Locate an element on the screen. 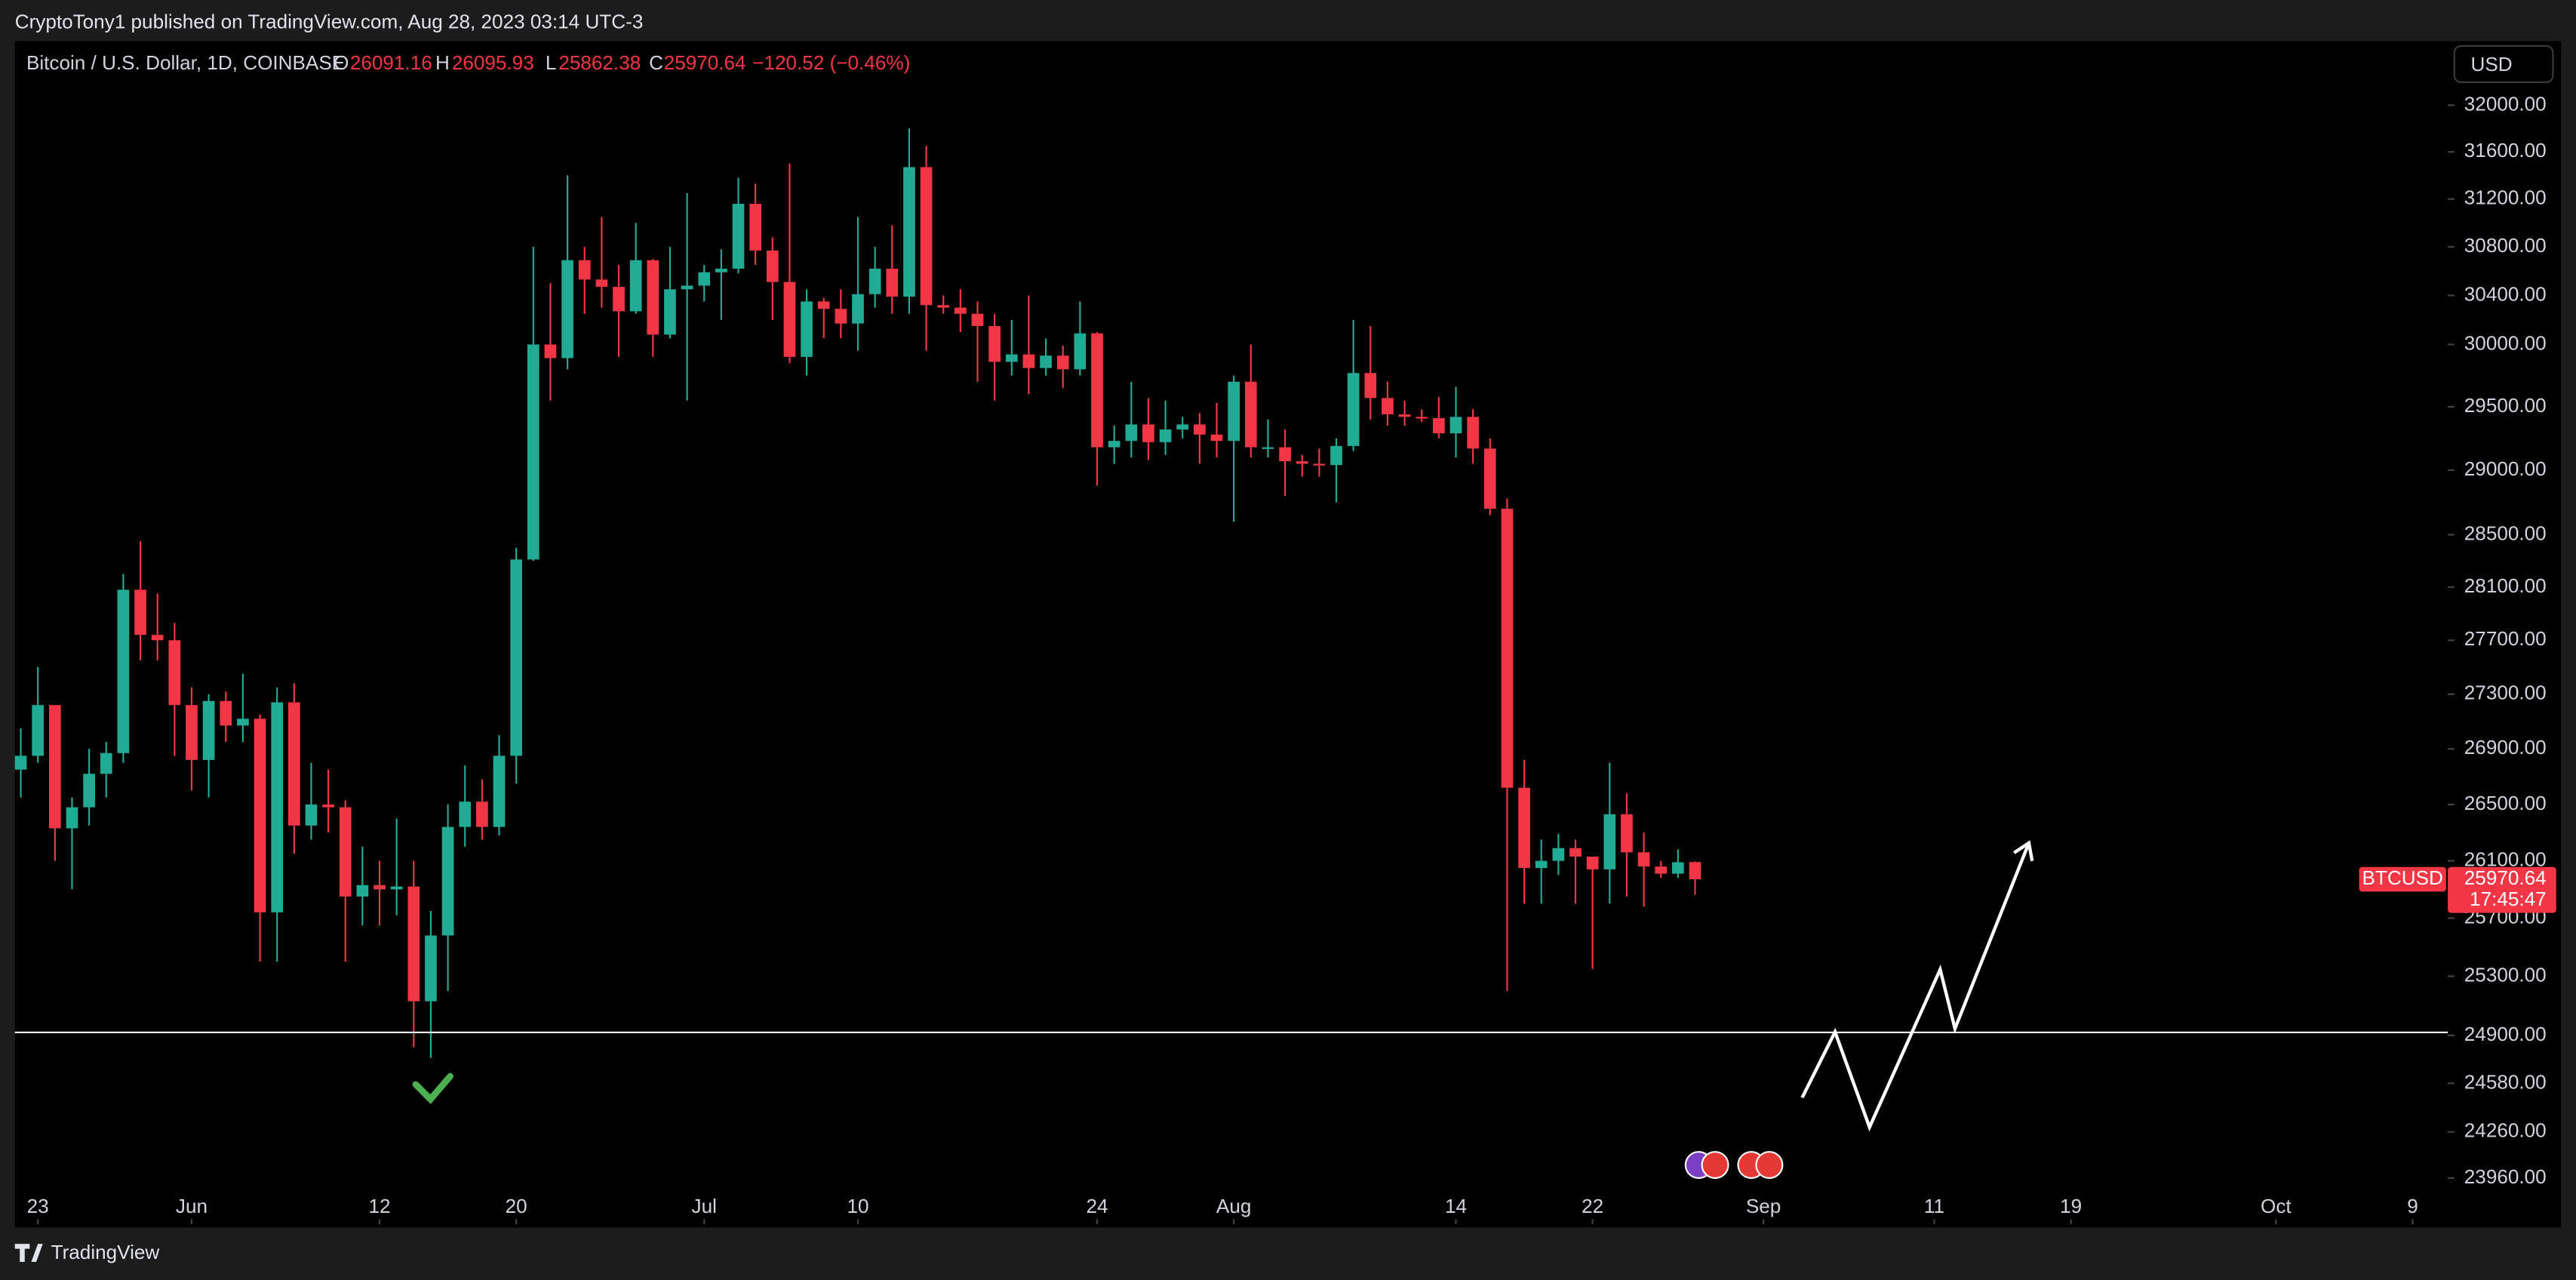  event-icons is located at coordinates (1734, 1165).